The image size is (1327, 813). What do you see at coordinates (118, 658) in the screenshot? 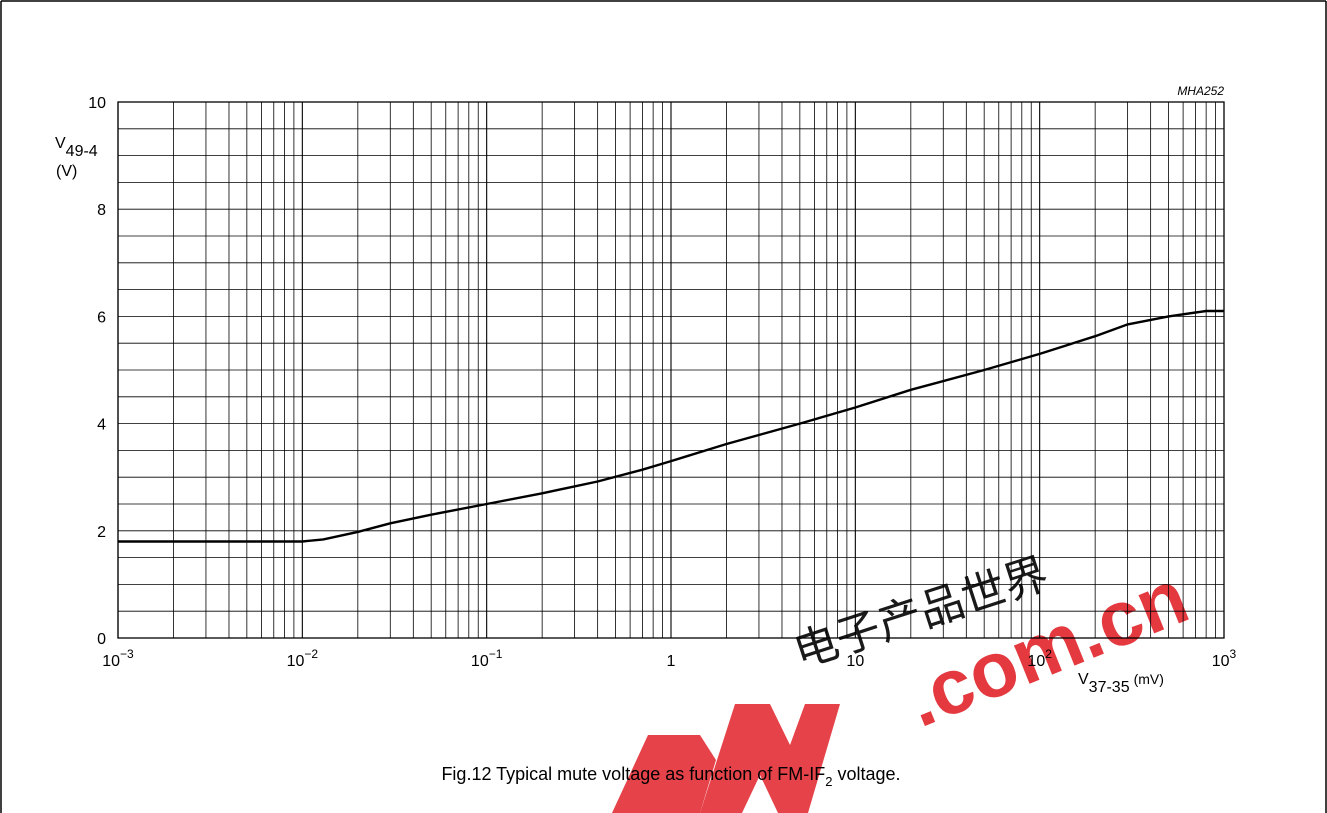
I see `x-tick-label: 10⁻³` at bounding box center [118, 658].